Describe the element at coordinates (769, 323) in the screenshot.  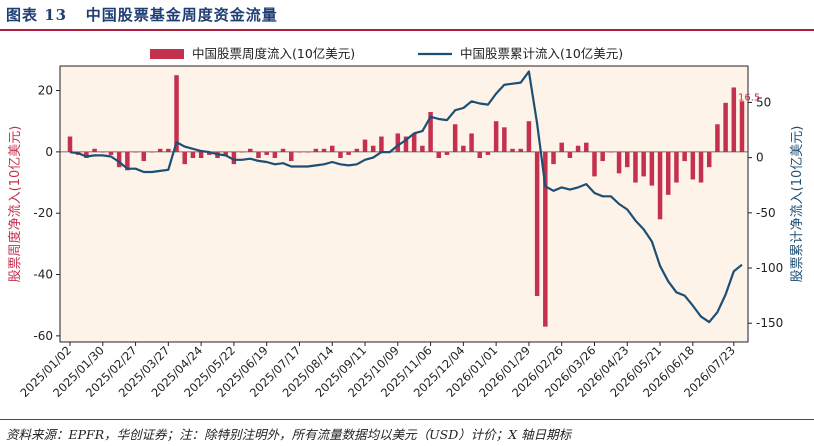
I see `right-tick-label: -150` at that location.